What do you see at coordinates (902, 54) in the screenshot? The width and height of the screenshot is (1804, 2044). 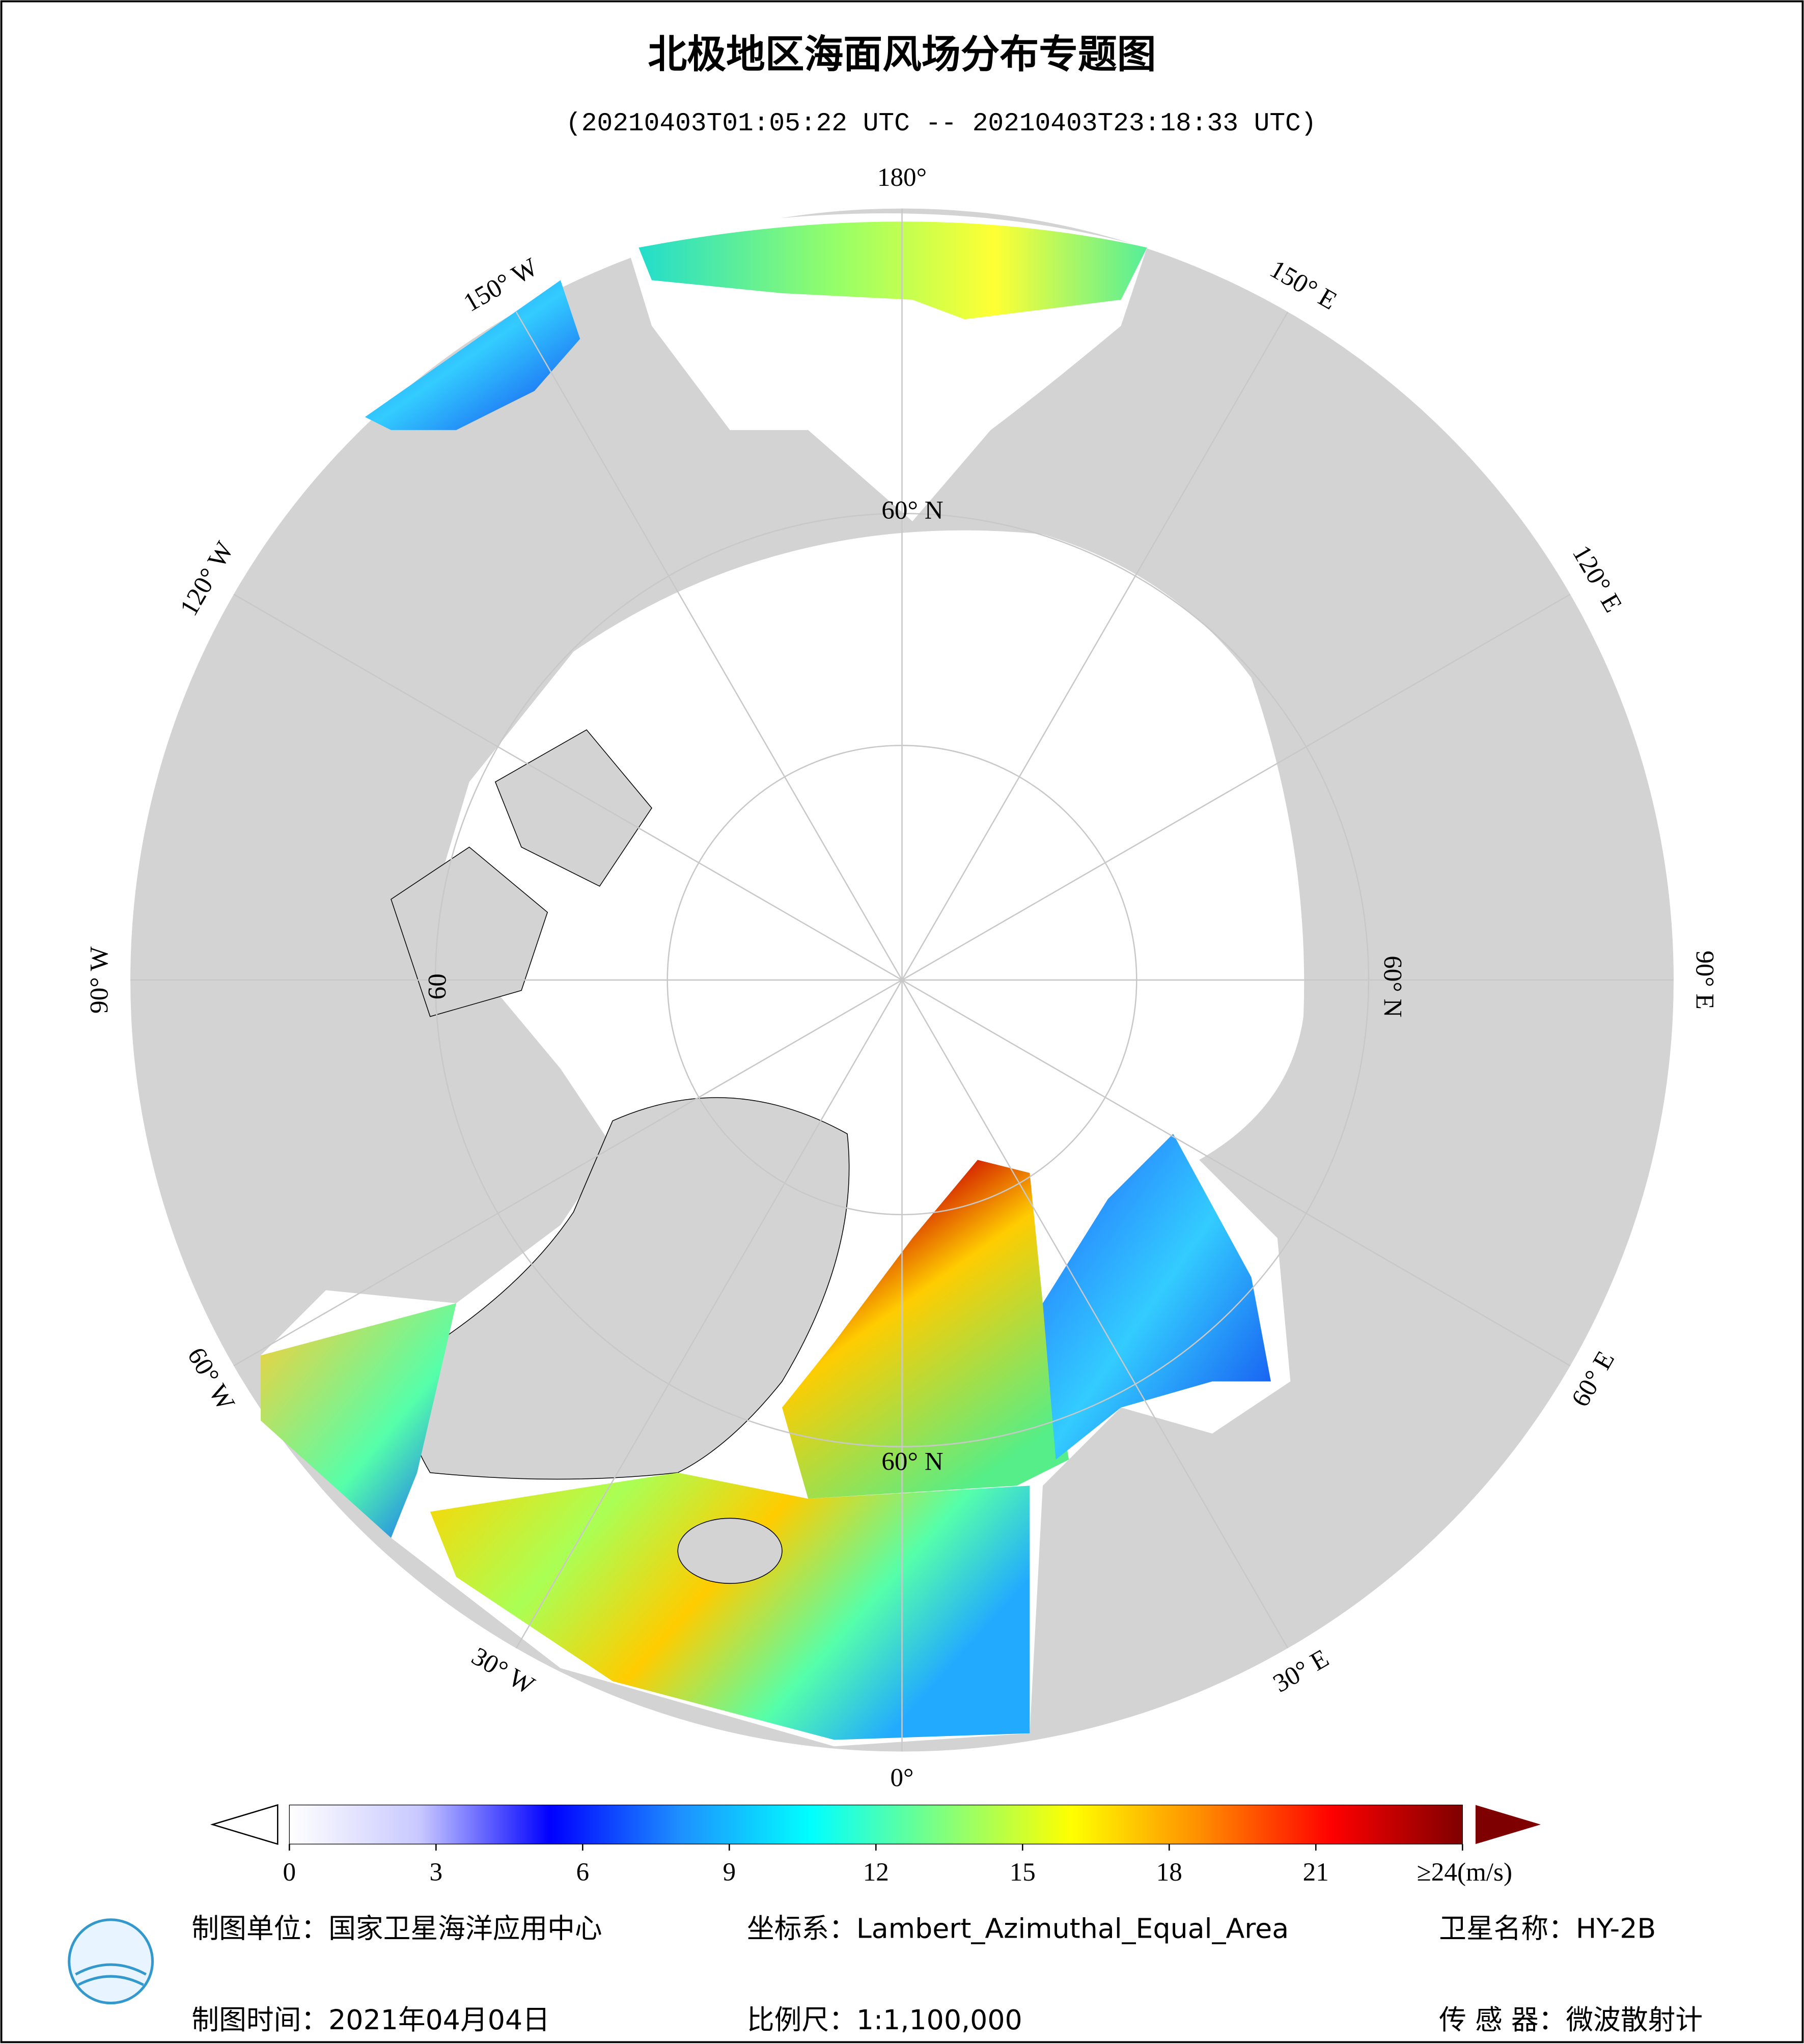 I see `title: 北极地区海面风场分布专题图` at bounding box center [902, 54].